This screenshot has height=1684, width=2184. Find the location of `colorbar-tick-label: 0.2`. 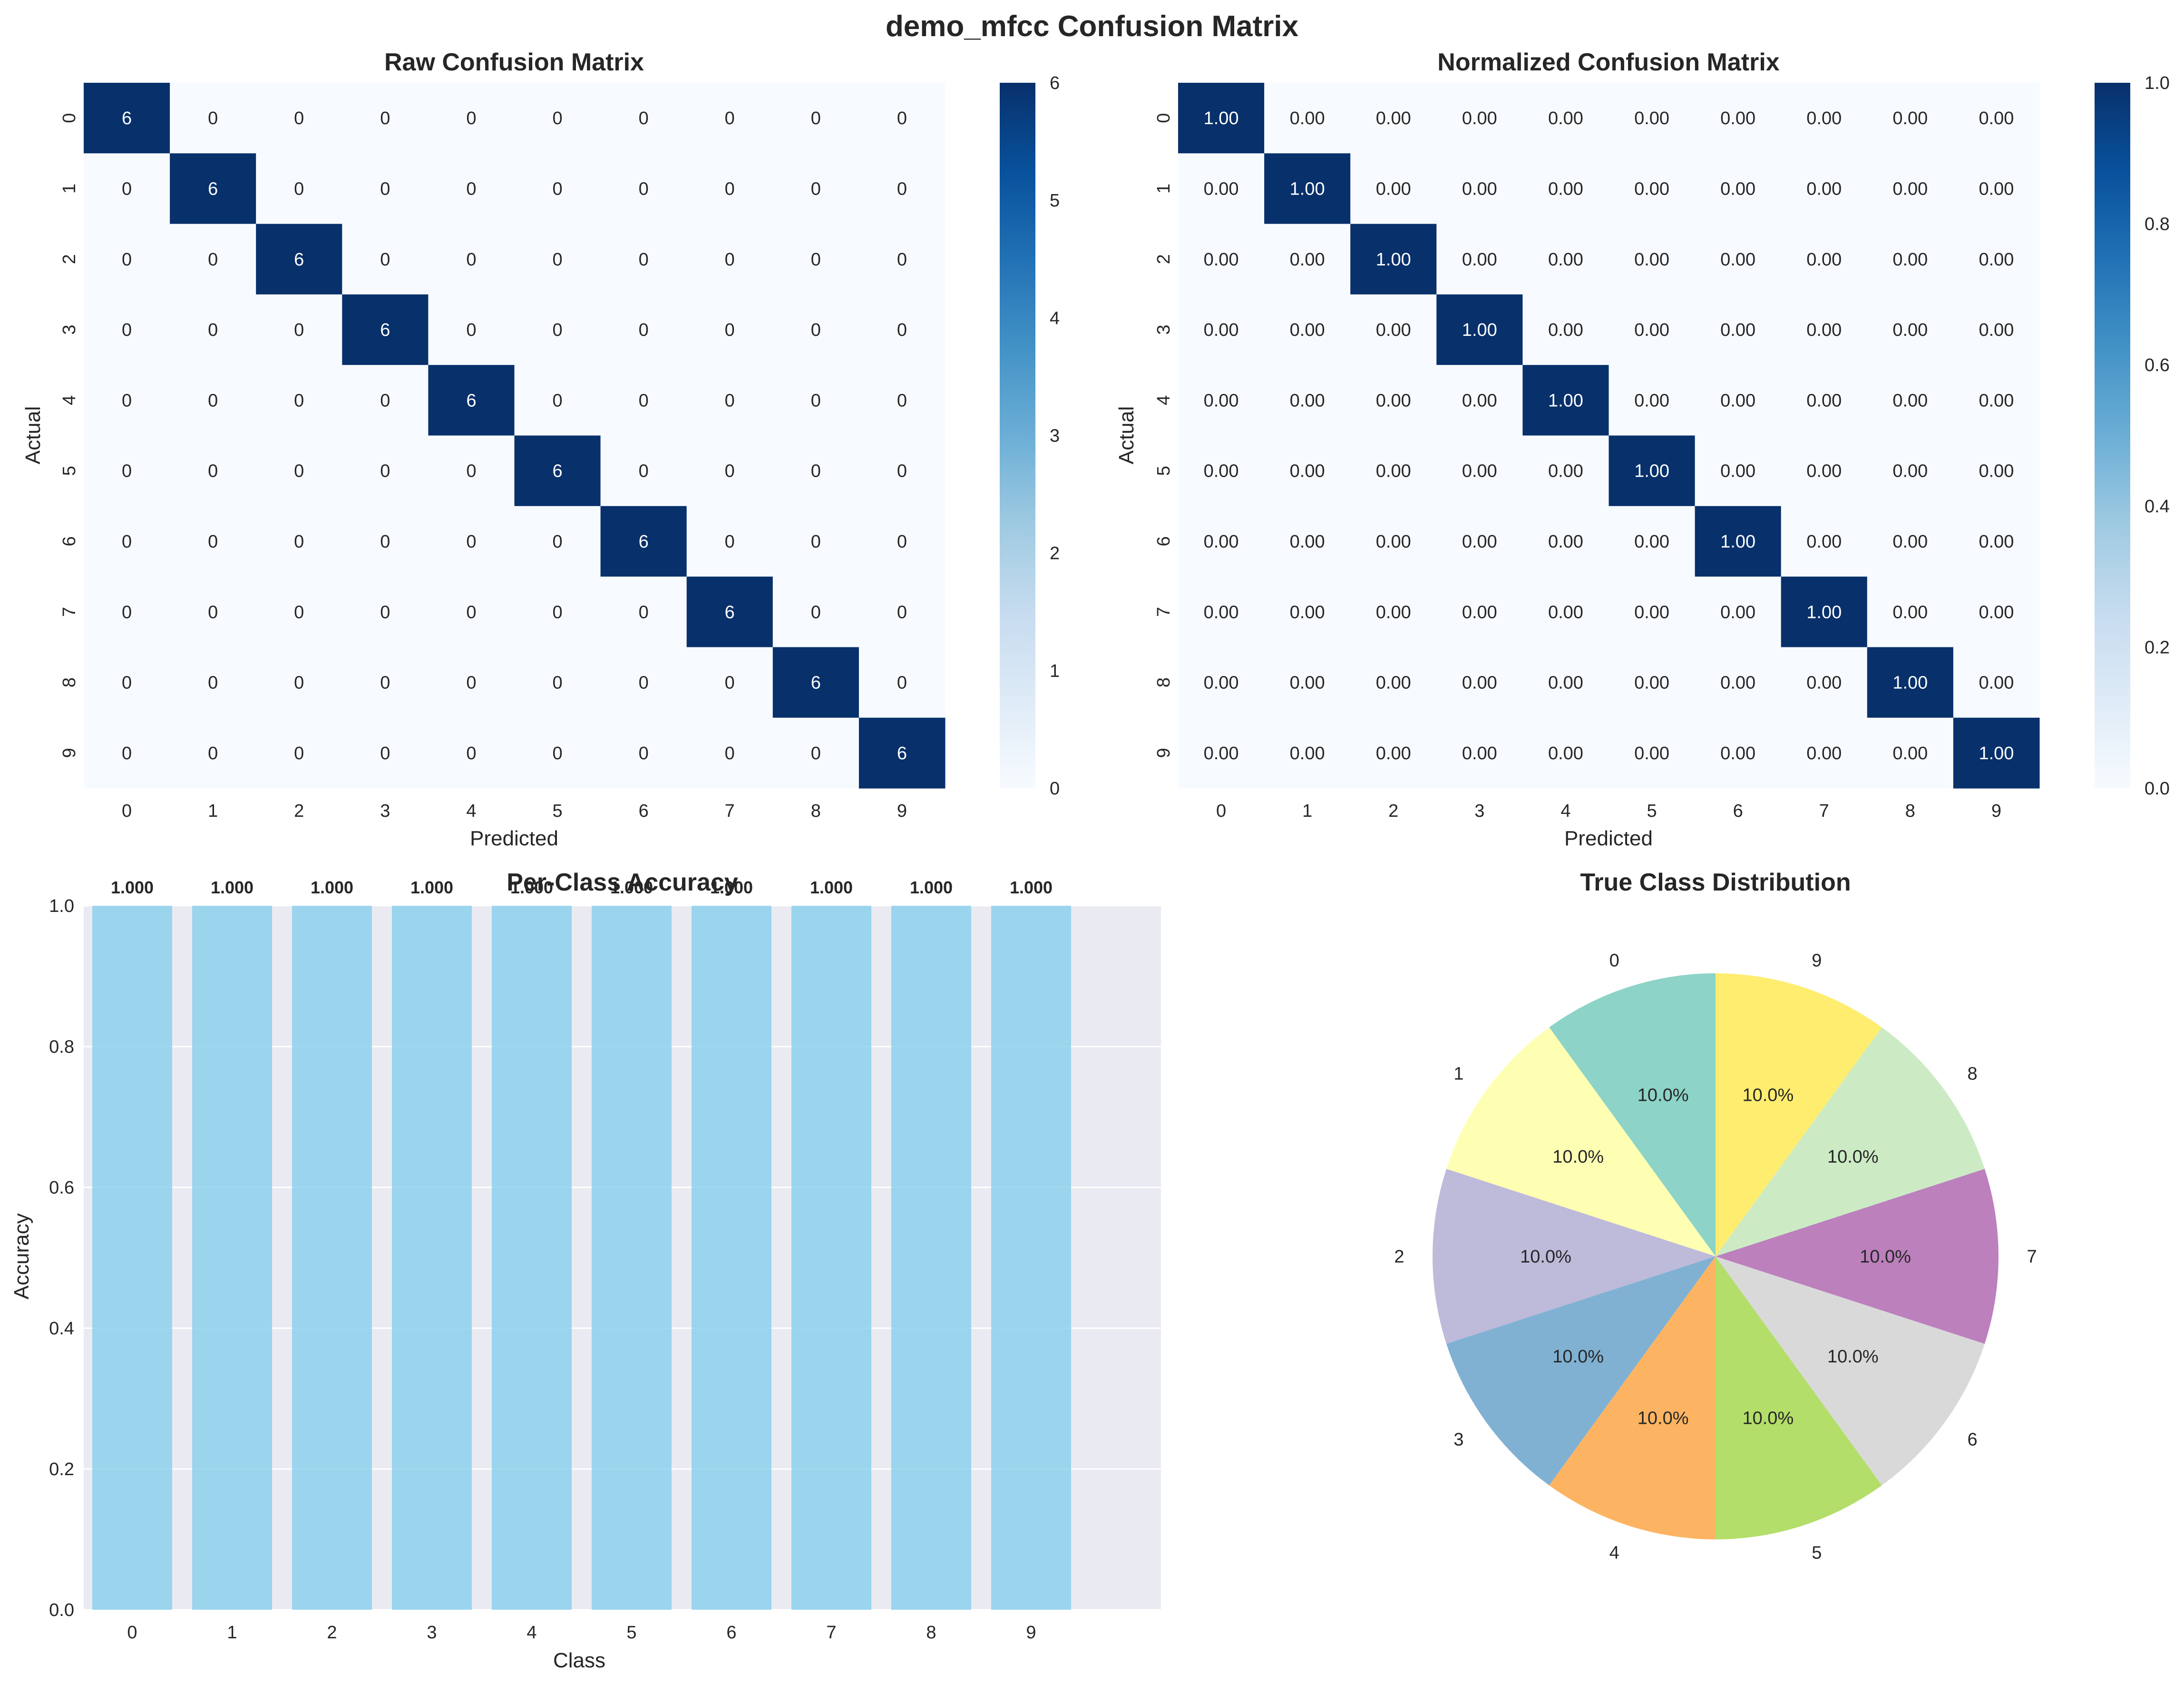

colorbar-tick-label: 0.2 is located at coordinates (2157, 647).